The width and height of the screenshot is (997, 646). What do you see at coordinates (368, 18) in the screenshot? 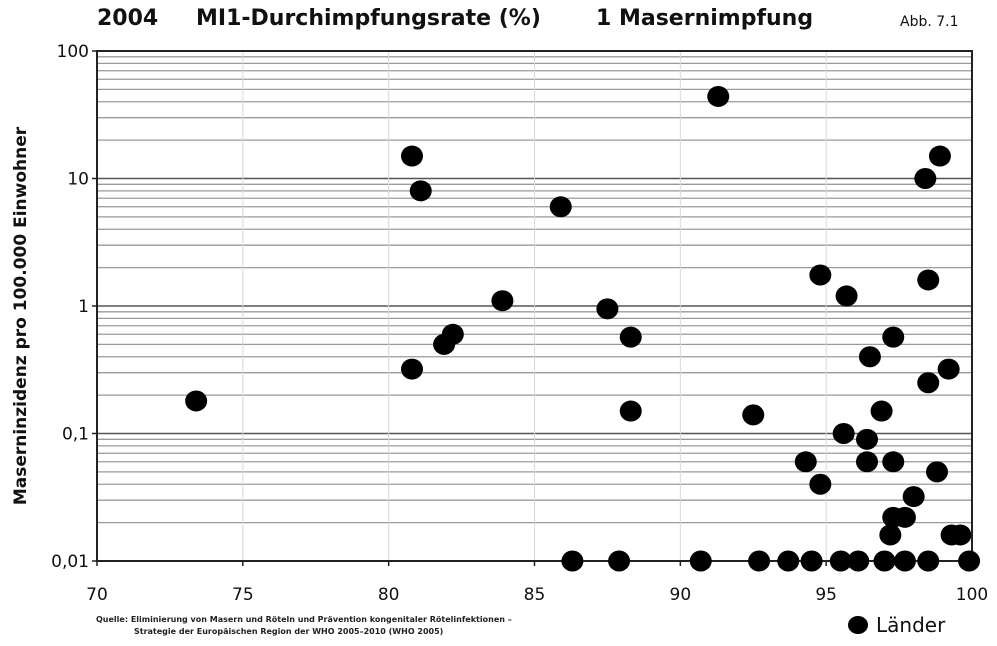
I see `chart-title: MI1-Durchimpfungsrate (%)` at bounding box center [368, 18].